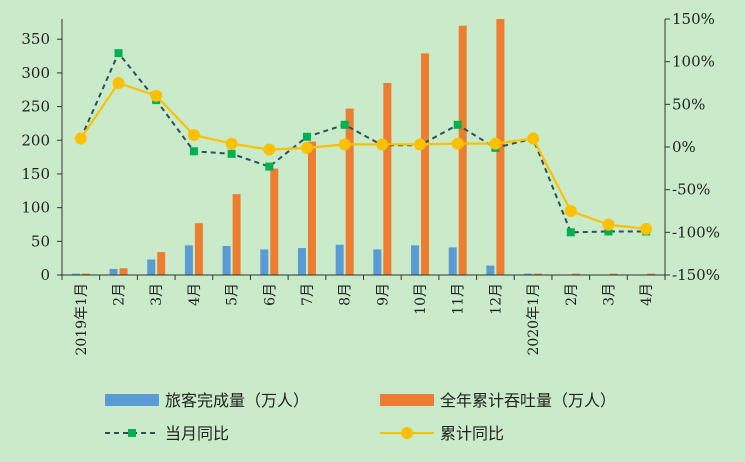 This screenshot has height=462, width=745. Describe the element at coordinates (693, 62) in the screenshot. I see `right-tick-label: 100%` at that location.